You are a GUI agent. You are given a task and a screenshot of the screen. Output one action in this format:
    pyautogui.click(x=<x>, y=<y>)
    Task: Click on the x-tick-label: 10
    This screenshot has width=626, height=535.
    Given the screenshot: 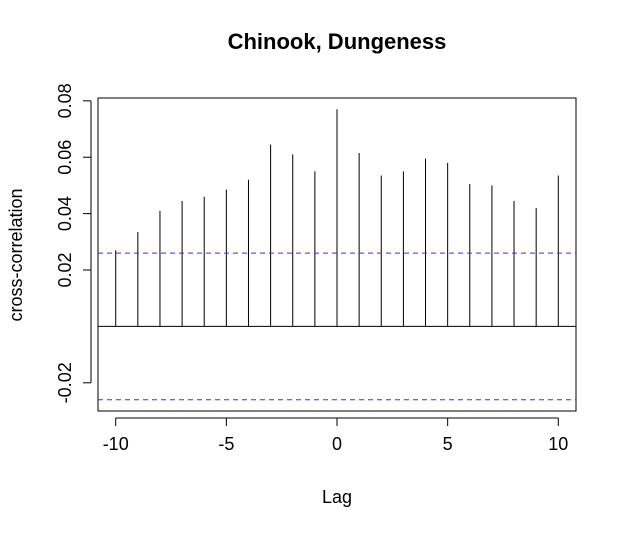 What is the action you would take?
    pyautogui.click(x=558, y=444)
    